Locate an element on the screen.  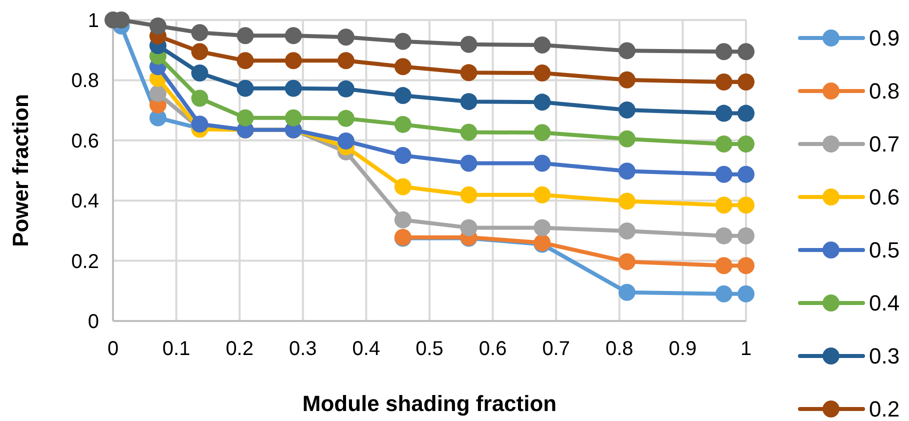
x-axis-title: Module shading fraction is located at coordinates (429, 403).